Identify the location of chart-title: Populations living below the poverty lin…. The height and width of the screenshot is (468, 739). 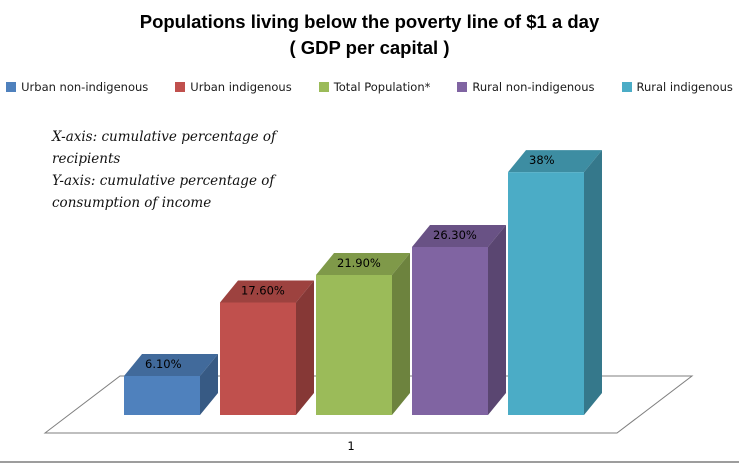
(369, 35).